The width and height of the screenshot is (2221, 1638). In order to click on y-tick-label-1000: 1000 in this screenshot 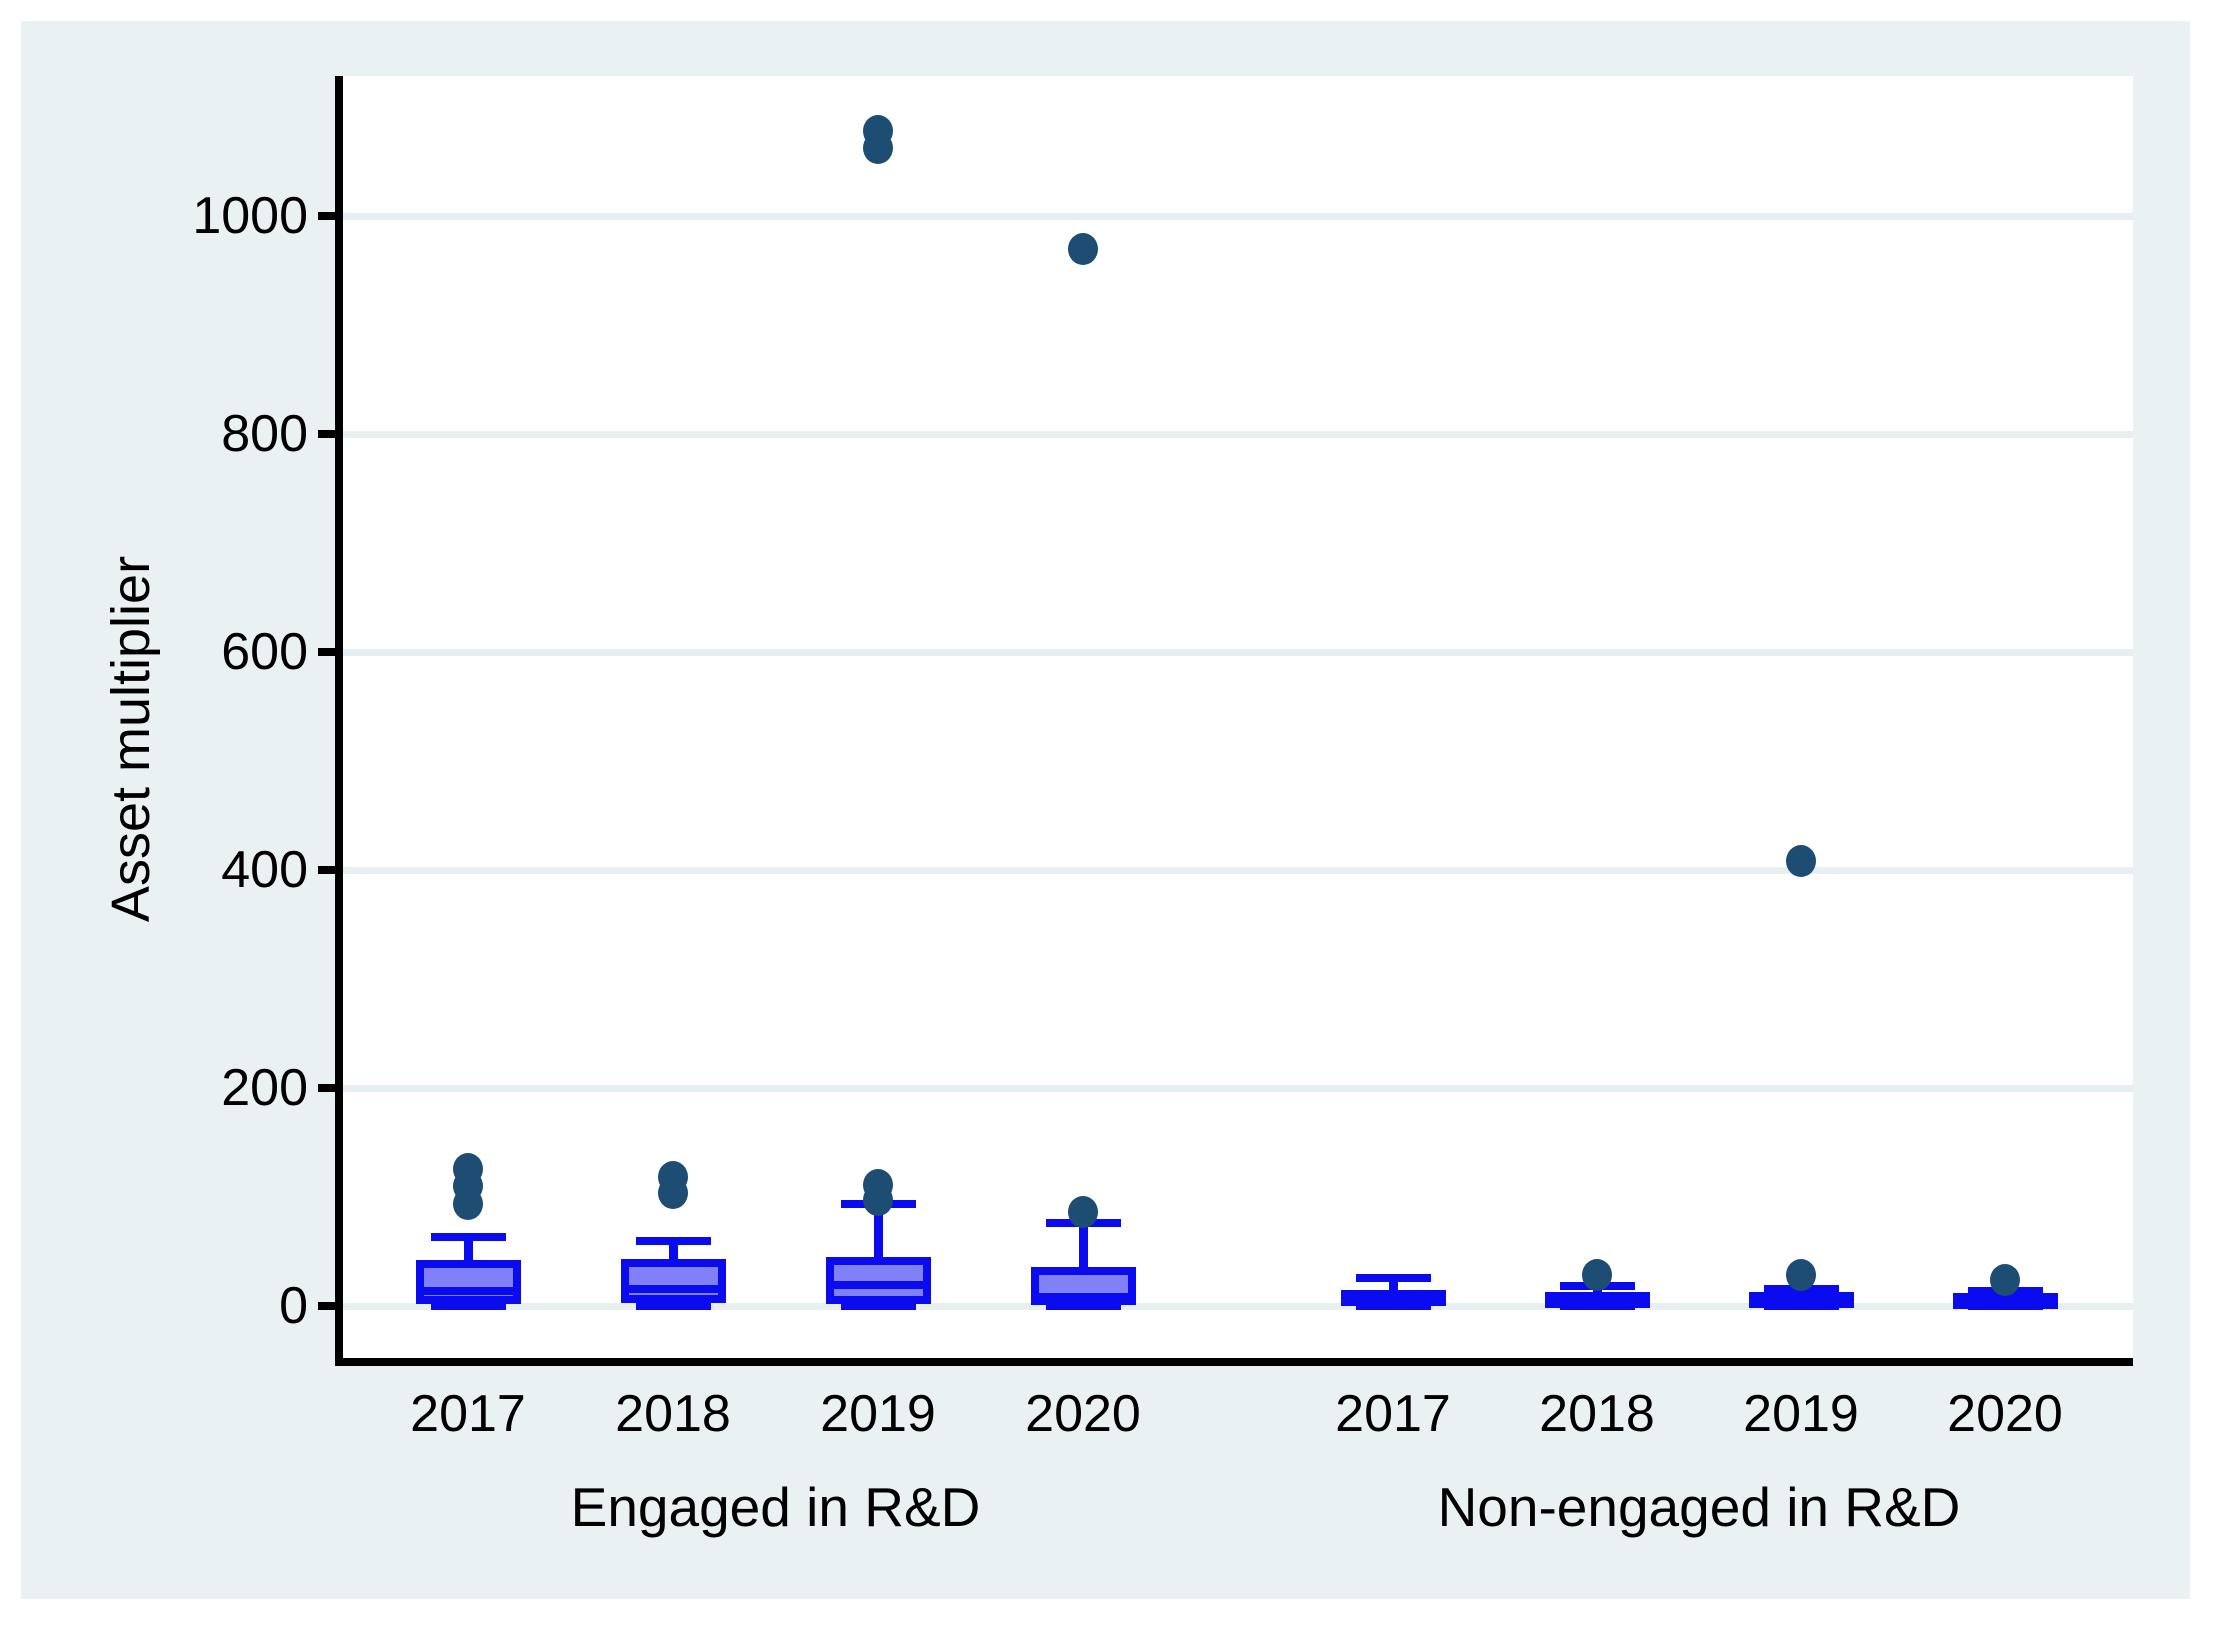, I will do `click(250, 216)`.